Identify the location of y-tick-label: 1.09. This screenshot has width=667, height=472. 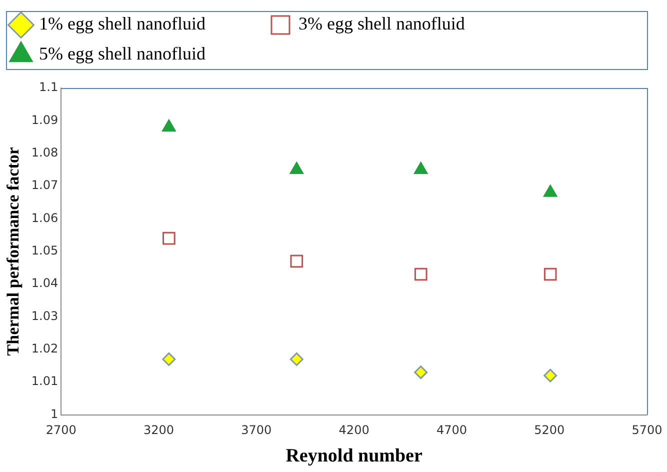
(44, 119).